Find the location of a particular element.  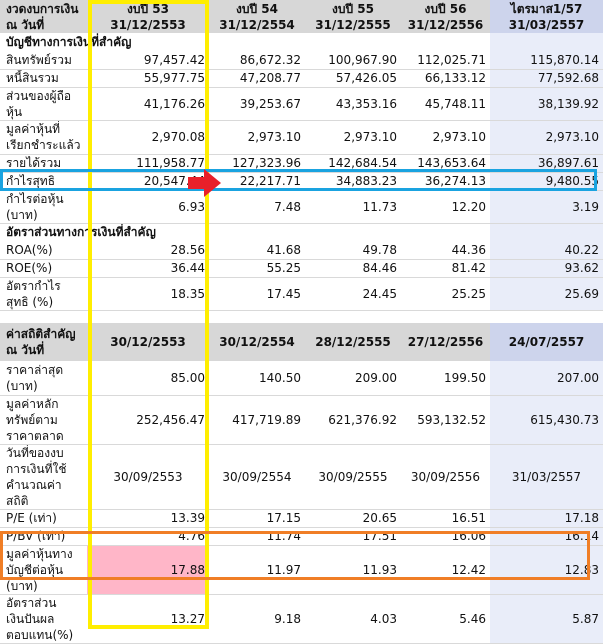

value-cell: 9,480.55 is located at coordinates (546, 181).